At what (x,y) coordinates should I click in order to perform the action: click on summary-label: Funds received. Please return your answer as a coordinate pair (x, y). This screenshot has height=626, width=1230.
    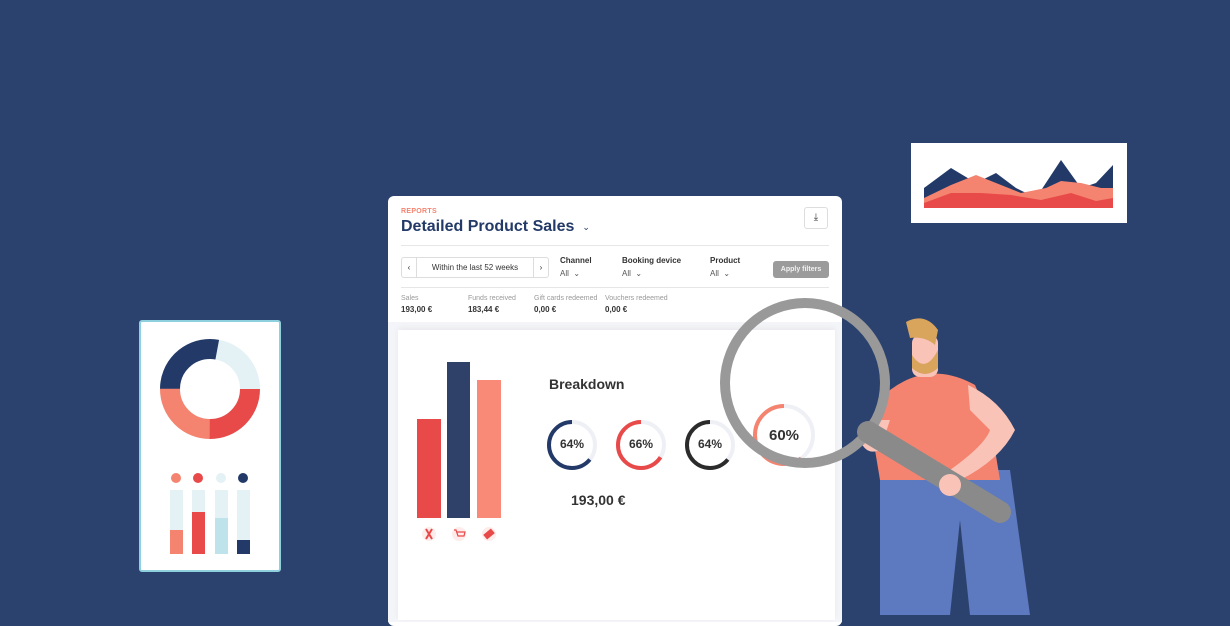
    Looking at the image, I should click on (492, 298).